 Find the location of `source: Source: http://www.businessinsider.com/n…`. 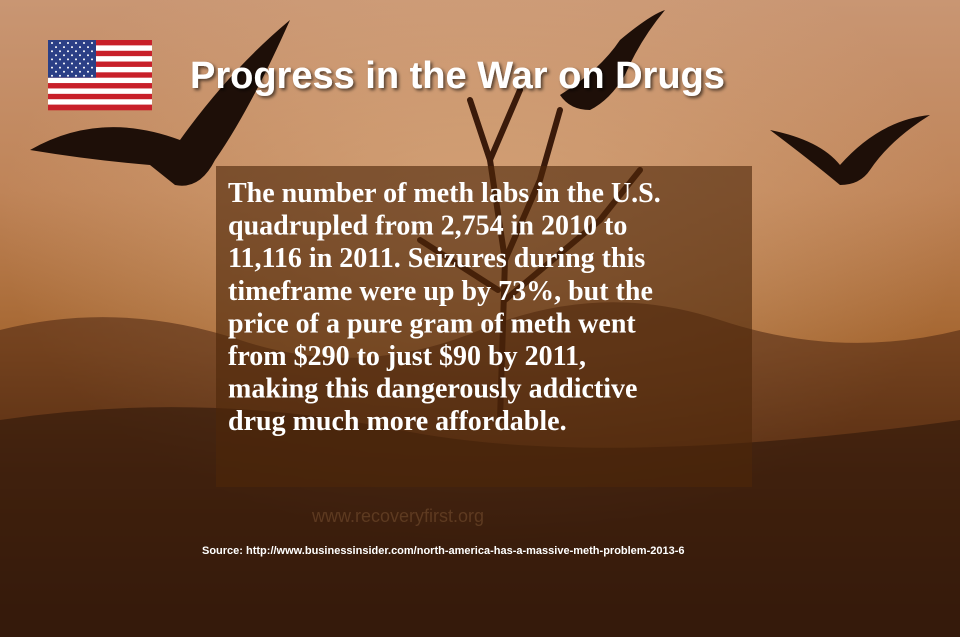

source: Source: http://www.businessinsider.com/n… is located at coordinates (443, 551).